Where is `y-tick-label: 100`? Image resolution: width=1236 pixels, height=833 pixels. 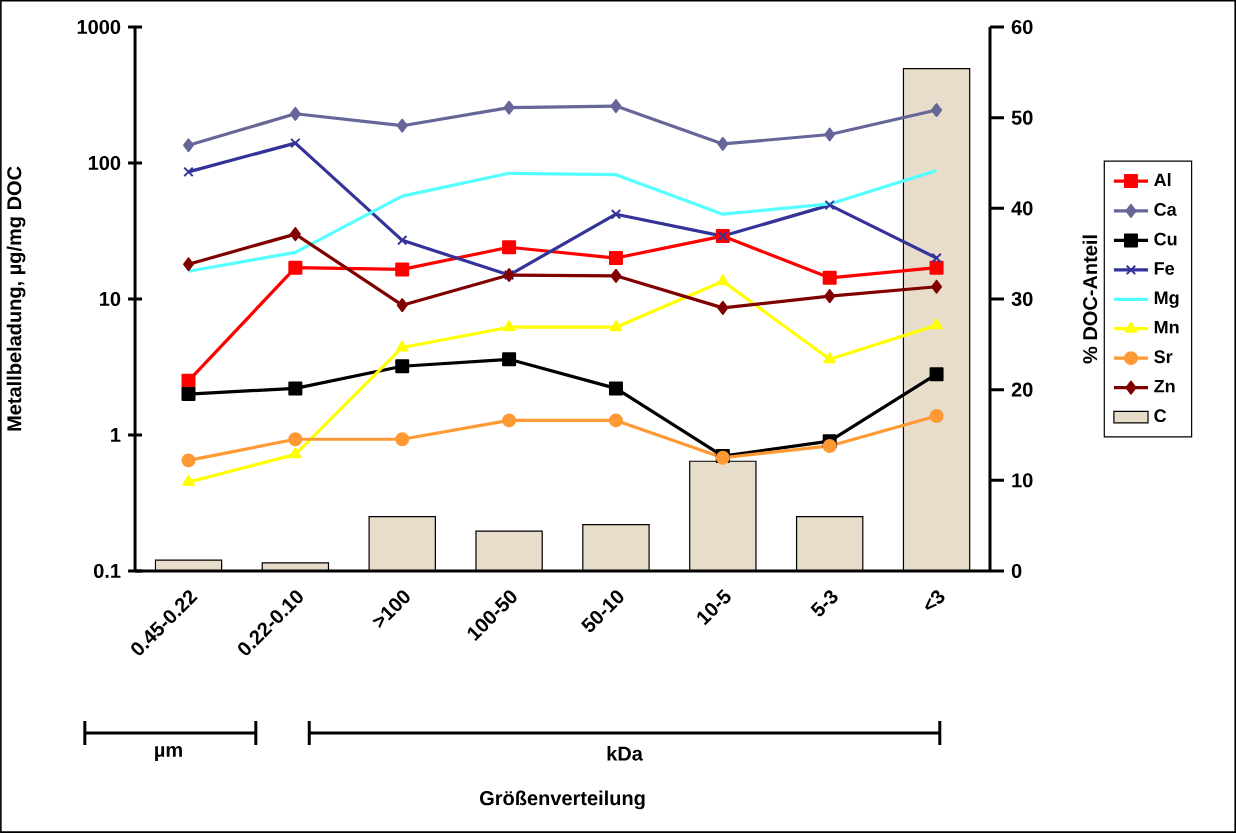
y-tick-label: 100 is located at coordinates (104, 163).